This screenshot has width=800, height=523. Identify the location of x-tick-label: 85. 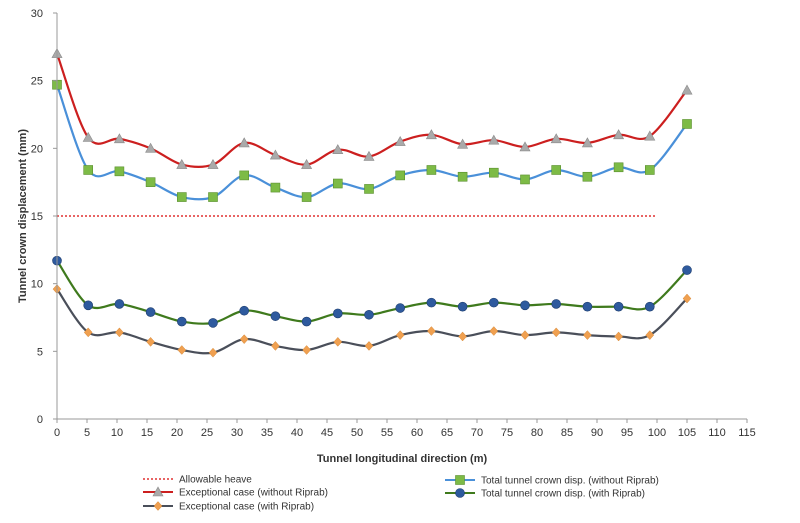
(567, 433).